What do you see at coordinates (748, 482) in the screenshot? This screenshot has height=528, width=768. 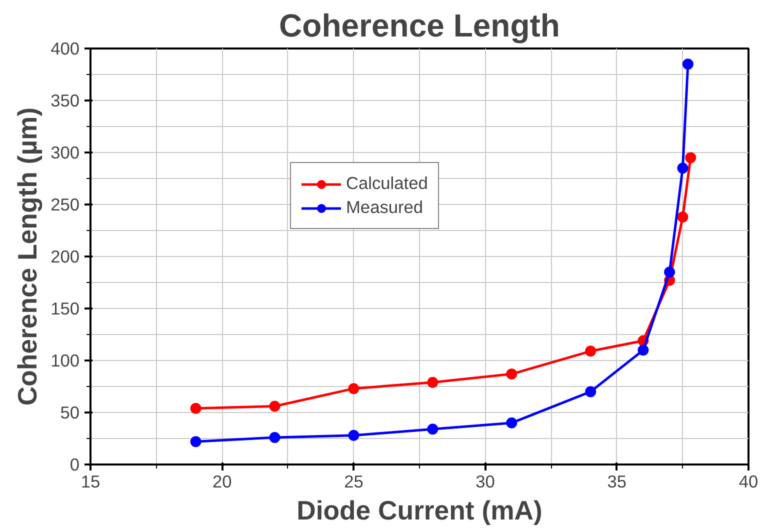 I see `x-tick-label: 40` at bounding box center [748, 482].